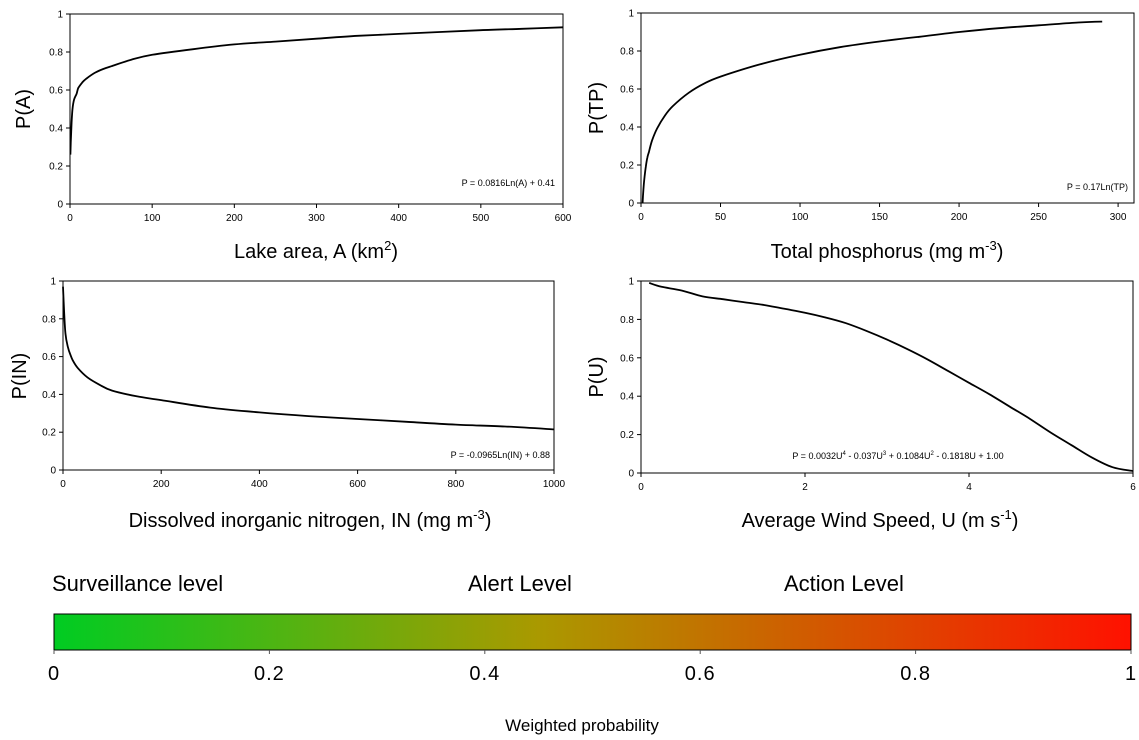  I want to click on bar-tick-label: 0.8, so click(915, 674).